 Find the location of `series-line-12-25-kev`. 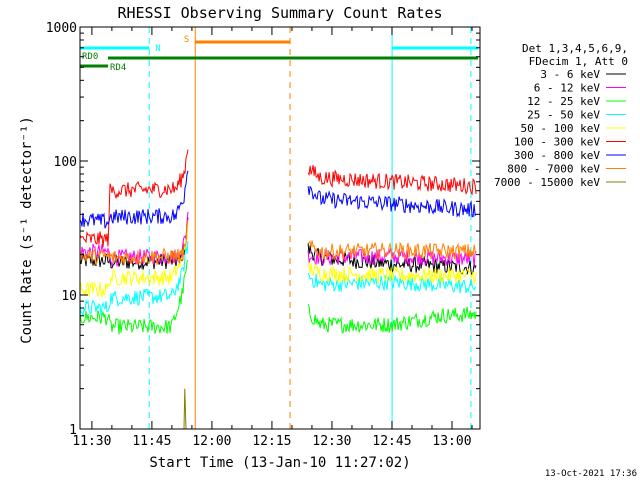

series-line-12-25-kev is located at coordinates (278, 297).